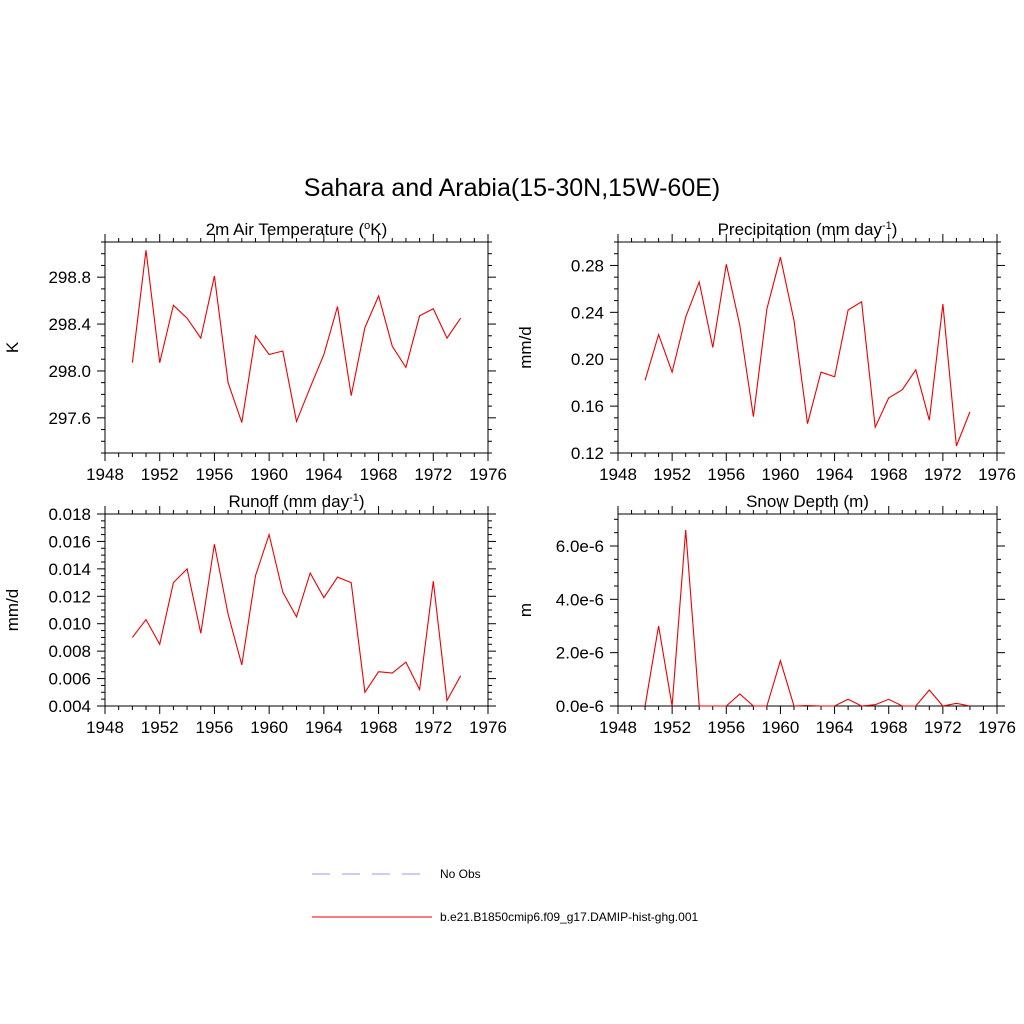 Image resolution: width=1024 pixels, height=1024 pixels. I want to click on legend-label-no-obs: No Obs, so click(460, 874).